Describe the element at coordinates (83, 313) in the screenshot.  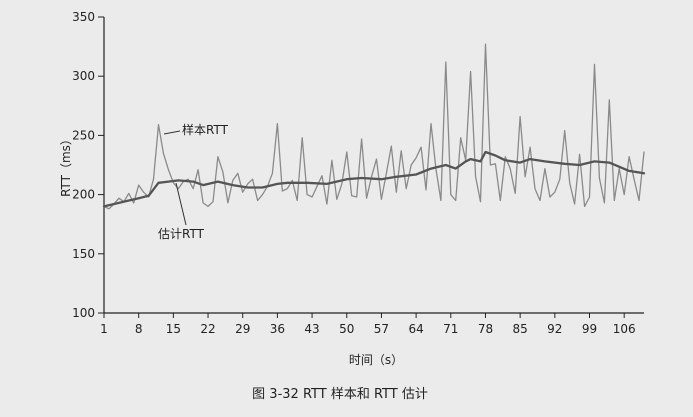
I see `y-tick-label: 100` at that location.